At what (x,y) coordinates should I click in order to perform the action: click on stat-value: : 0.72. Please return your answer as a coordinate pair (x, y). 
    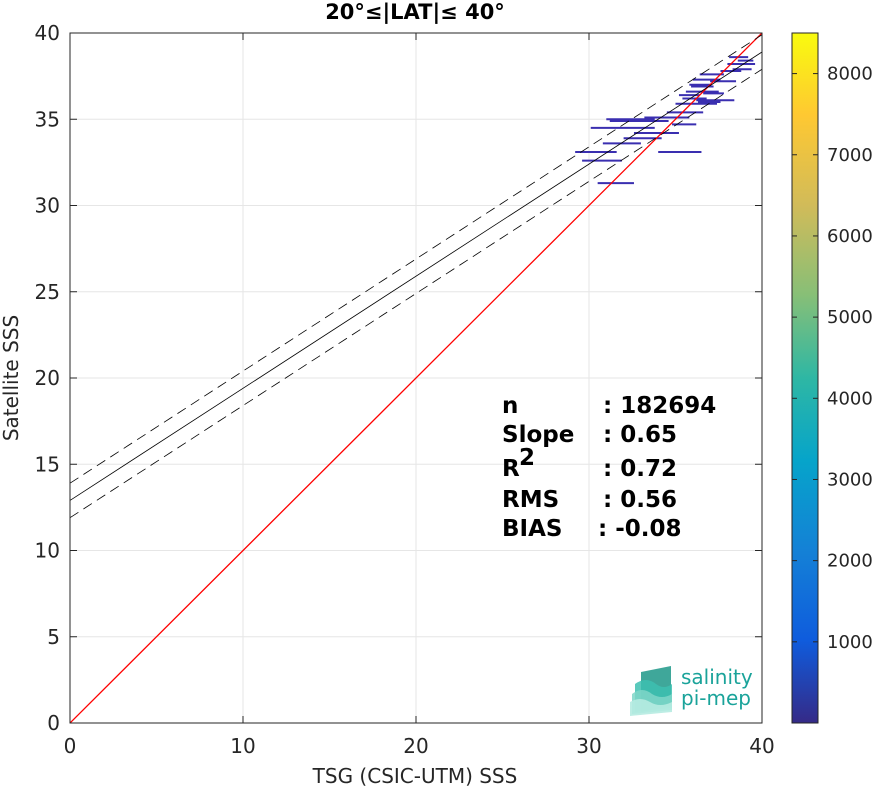
    Looking at the image, I should click on (640, 469).